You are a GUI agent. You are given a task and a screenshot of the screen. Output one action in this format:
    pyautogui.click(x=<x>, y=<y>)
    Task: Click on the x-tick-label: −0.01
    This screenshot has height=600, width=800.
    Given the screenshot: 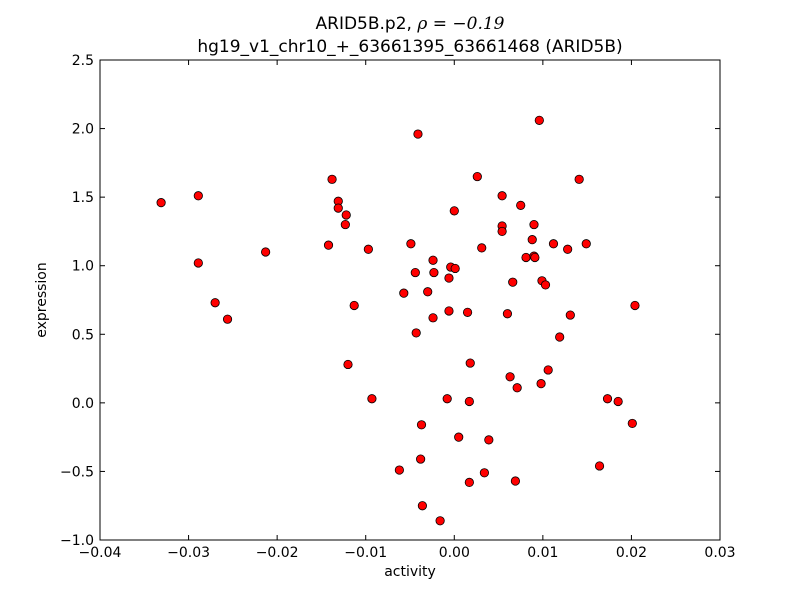 What is the action you would take?
    pyautogui.click(x=365, y=553)
    